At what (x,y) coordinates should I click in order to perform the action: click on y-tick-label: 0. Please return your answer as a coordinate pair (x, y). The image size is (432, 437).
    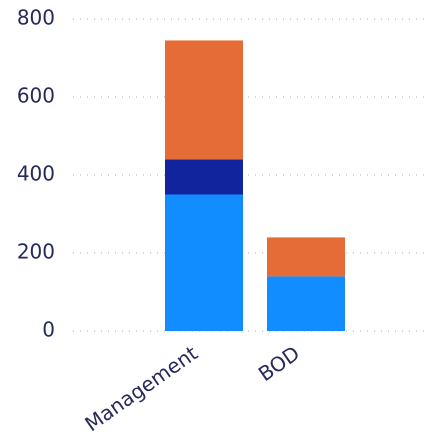
    Looking at the image, I should click on (48, 330).